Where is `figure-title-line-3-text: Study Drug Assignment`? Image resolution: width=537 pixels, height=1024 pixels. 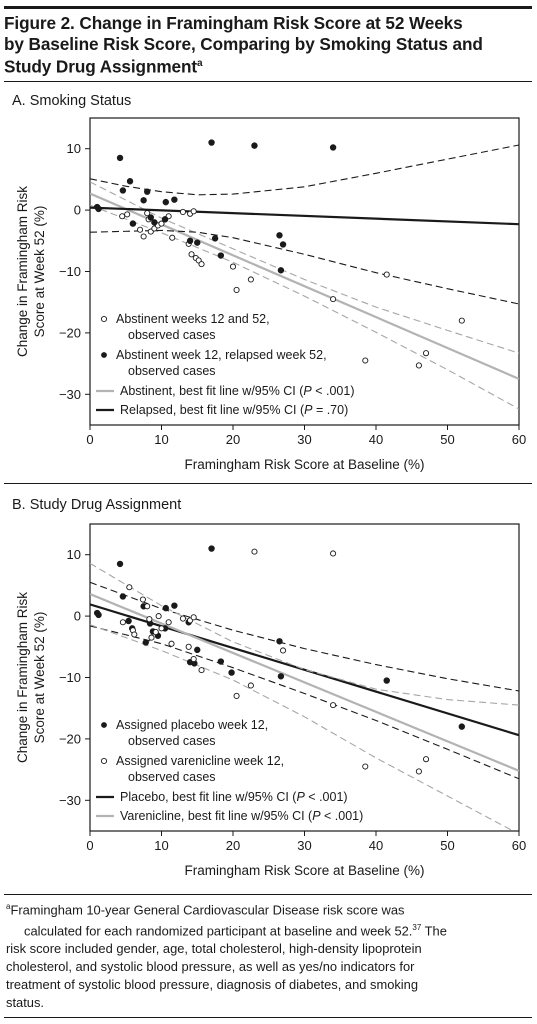
figure-title-line-3-text: Study Drug Assignment is located at coordinates (101, 66).